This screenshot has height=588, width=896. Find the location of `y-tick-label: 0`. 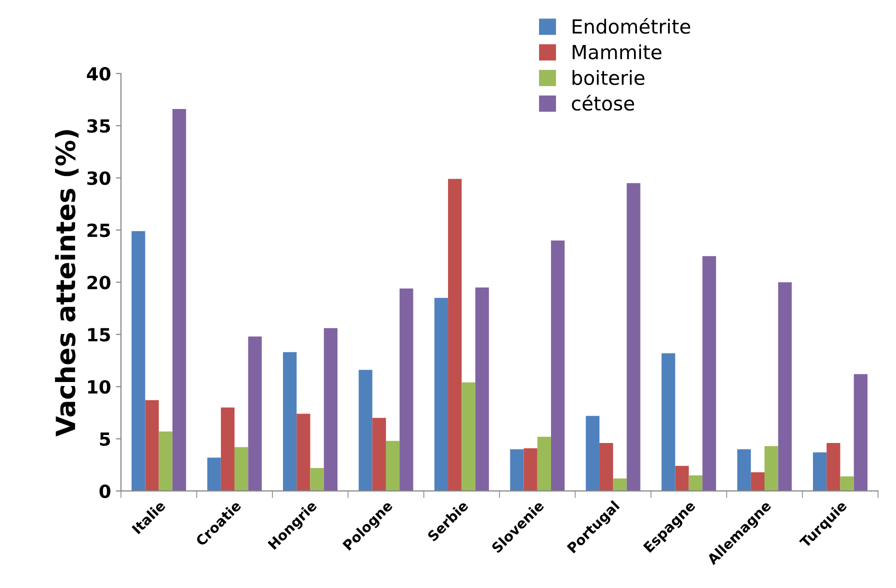

y-tick-label: 0 is located at coordinates (105, 491).